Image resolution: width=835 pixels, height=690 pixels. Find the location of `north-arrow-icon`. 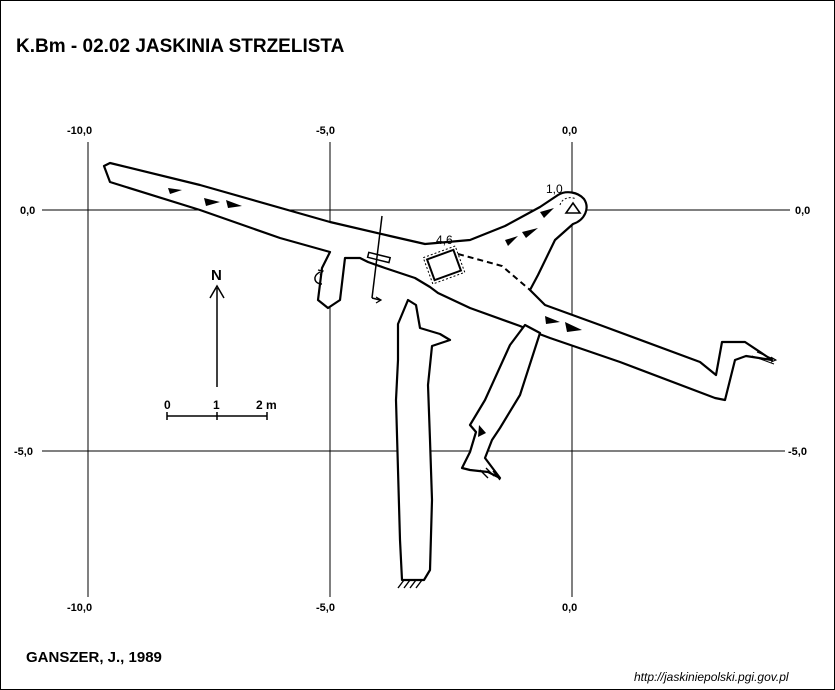

north-arrow-icon is located at coordinates (217, 291).